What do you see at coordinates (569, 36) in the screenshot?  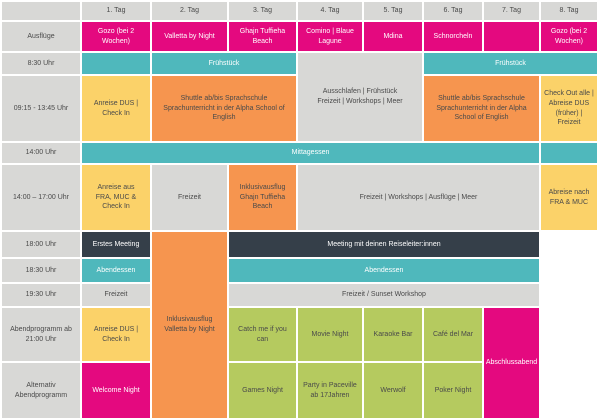 I see `cell-r1-c8: Gozo (bei 2 Wochen)` at bounding box center [569, 36].